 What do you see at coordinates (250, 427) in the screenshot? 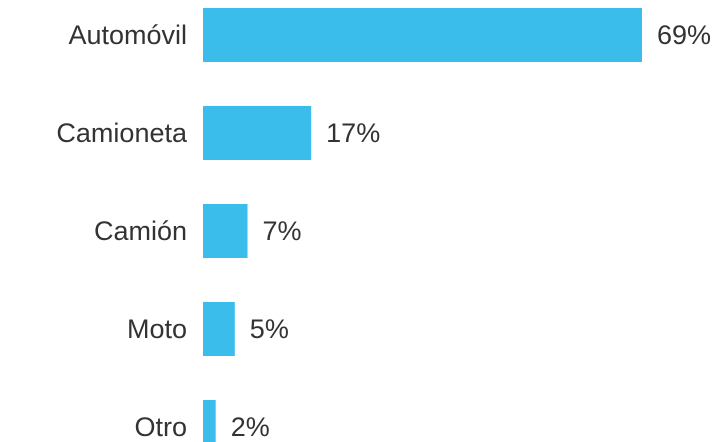
I see `value-label-4: 2%` at bounding box center [250, 427].